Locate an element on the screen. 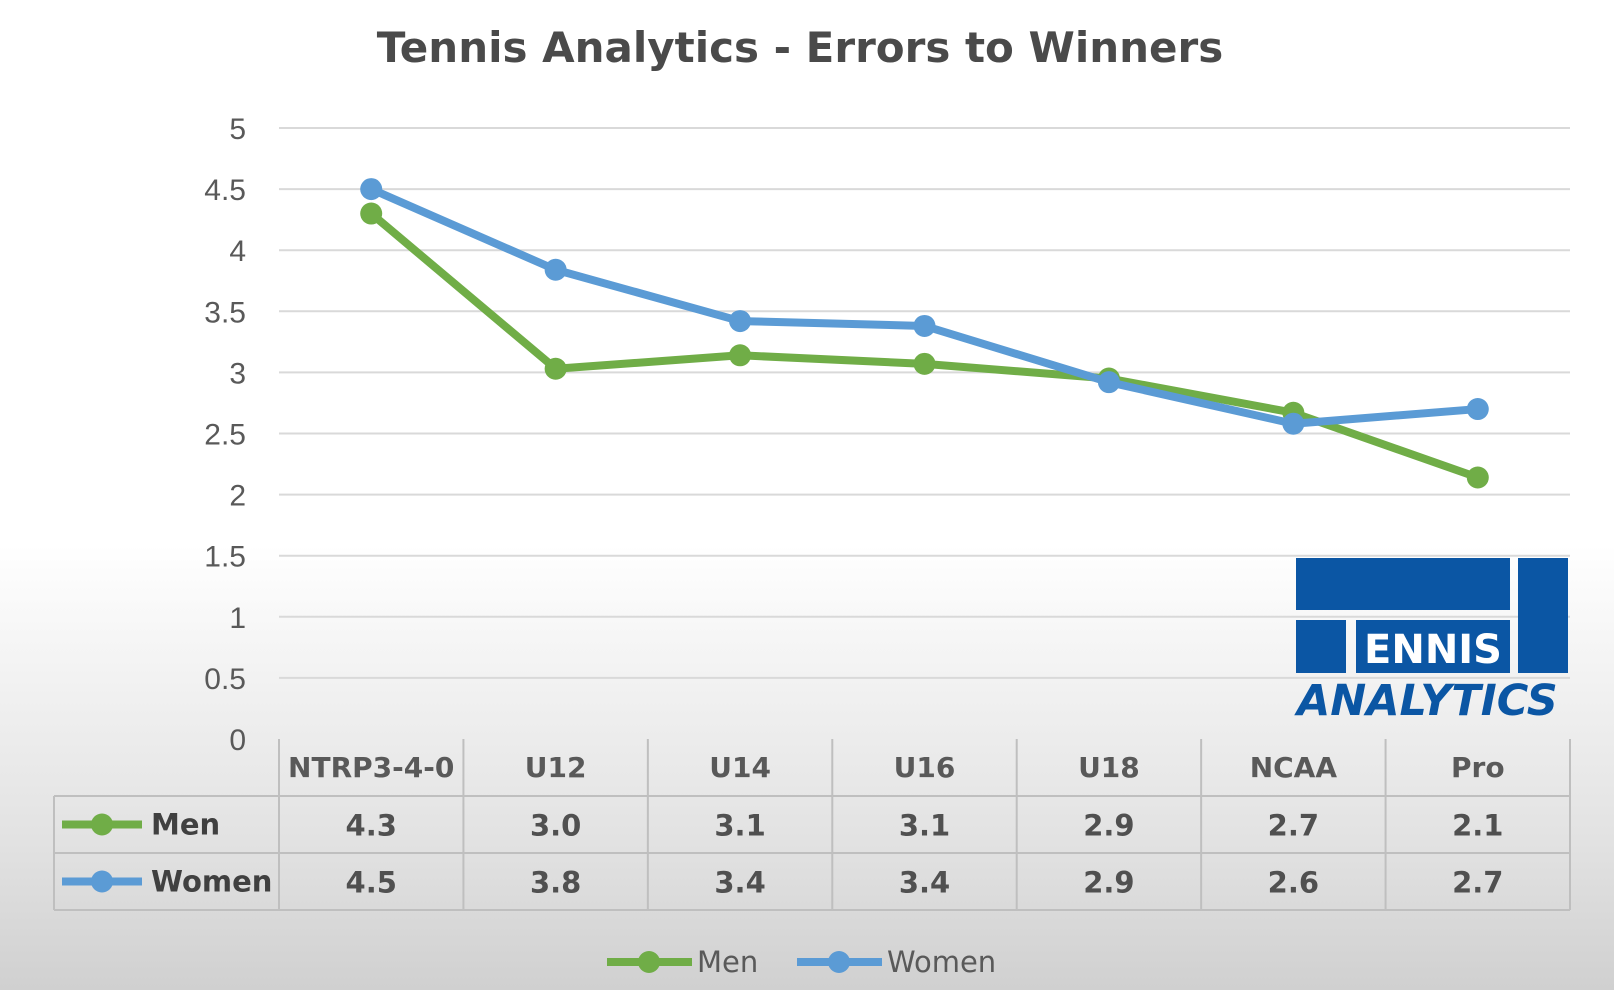 The width and height of the screenshot is (1614, 990). y-tick-label: 5 is located at coordinates (237, 129).